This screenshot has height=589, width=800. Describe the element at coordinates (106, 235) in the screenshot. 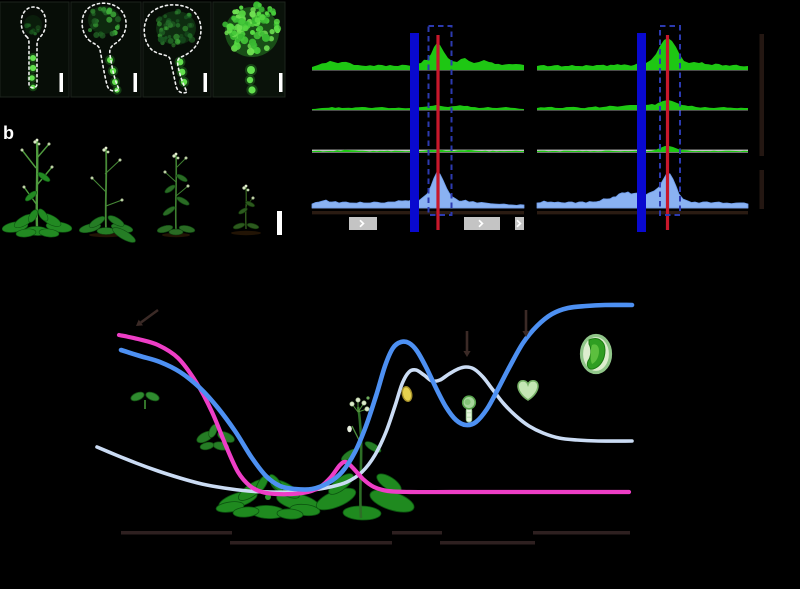

I see `soil` at that location.